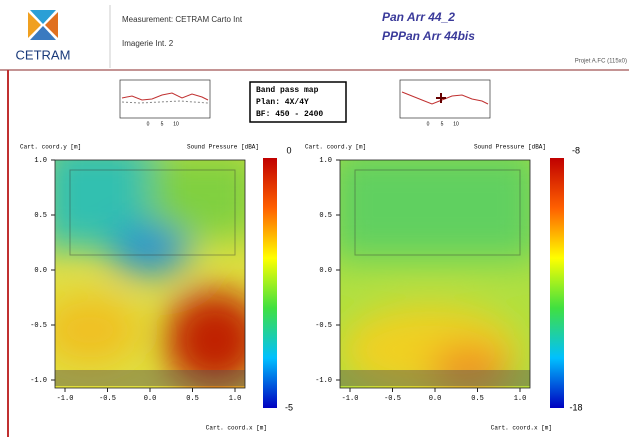 This screenshot has width=629, height=442. What do you see at coordinates (287, 90) in the screenshot?
I see `info-line: Band pass map` at bounding box center [287, 90].